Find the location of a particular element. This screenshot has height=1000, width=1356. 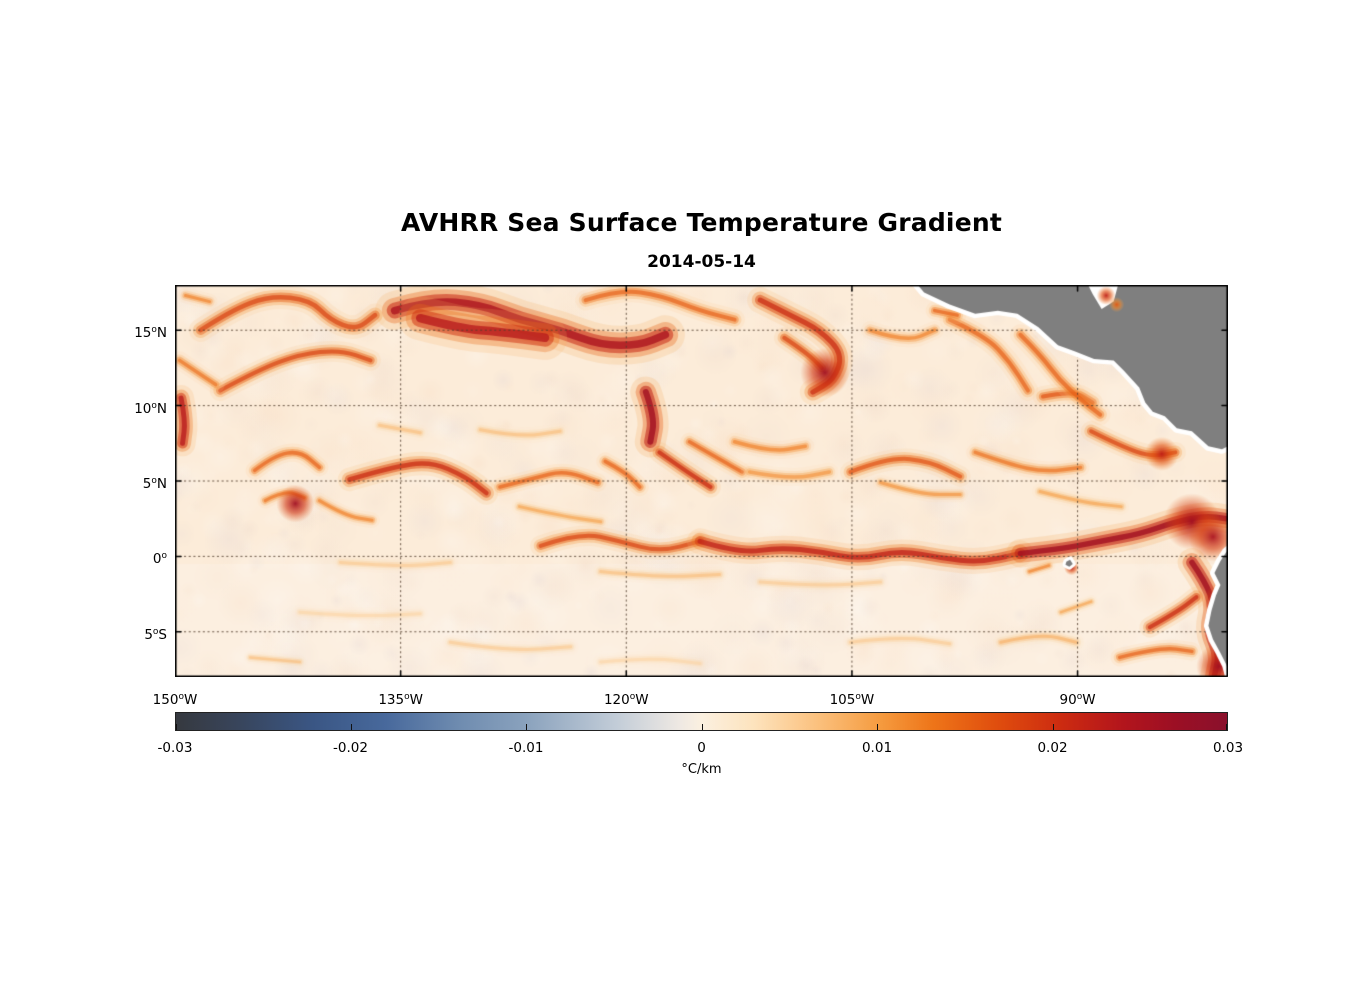

colorbar-gradient is located at coordinates (701, 721).